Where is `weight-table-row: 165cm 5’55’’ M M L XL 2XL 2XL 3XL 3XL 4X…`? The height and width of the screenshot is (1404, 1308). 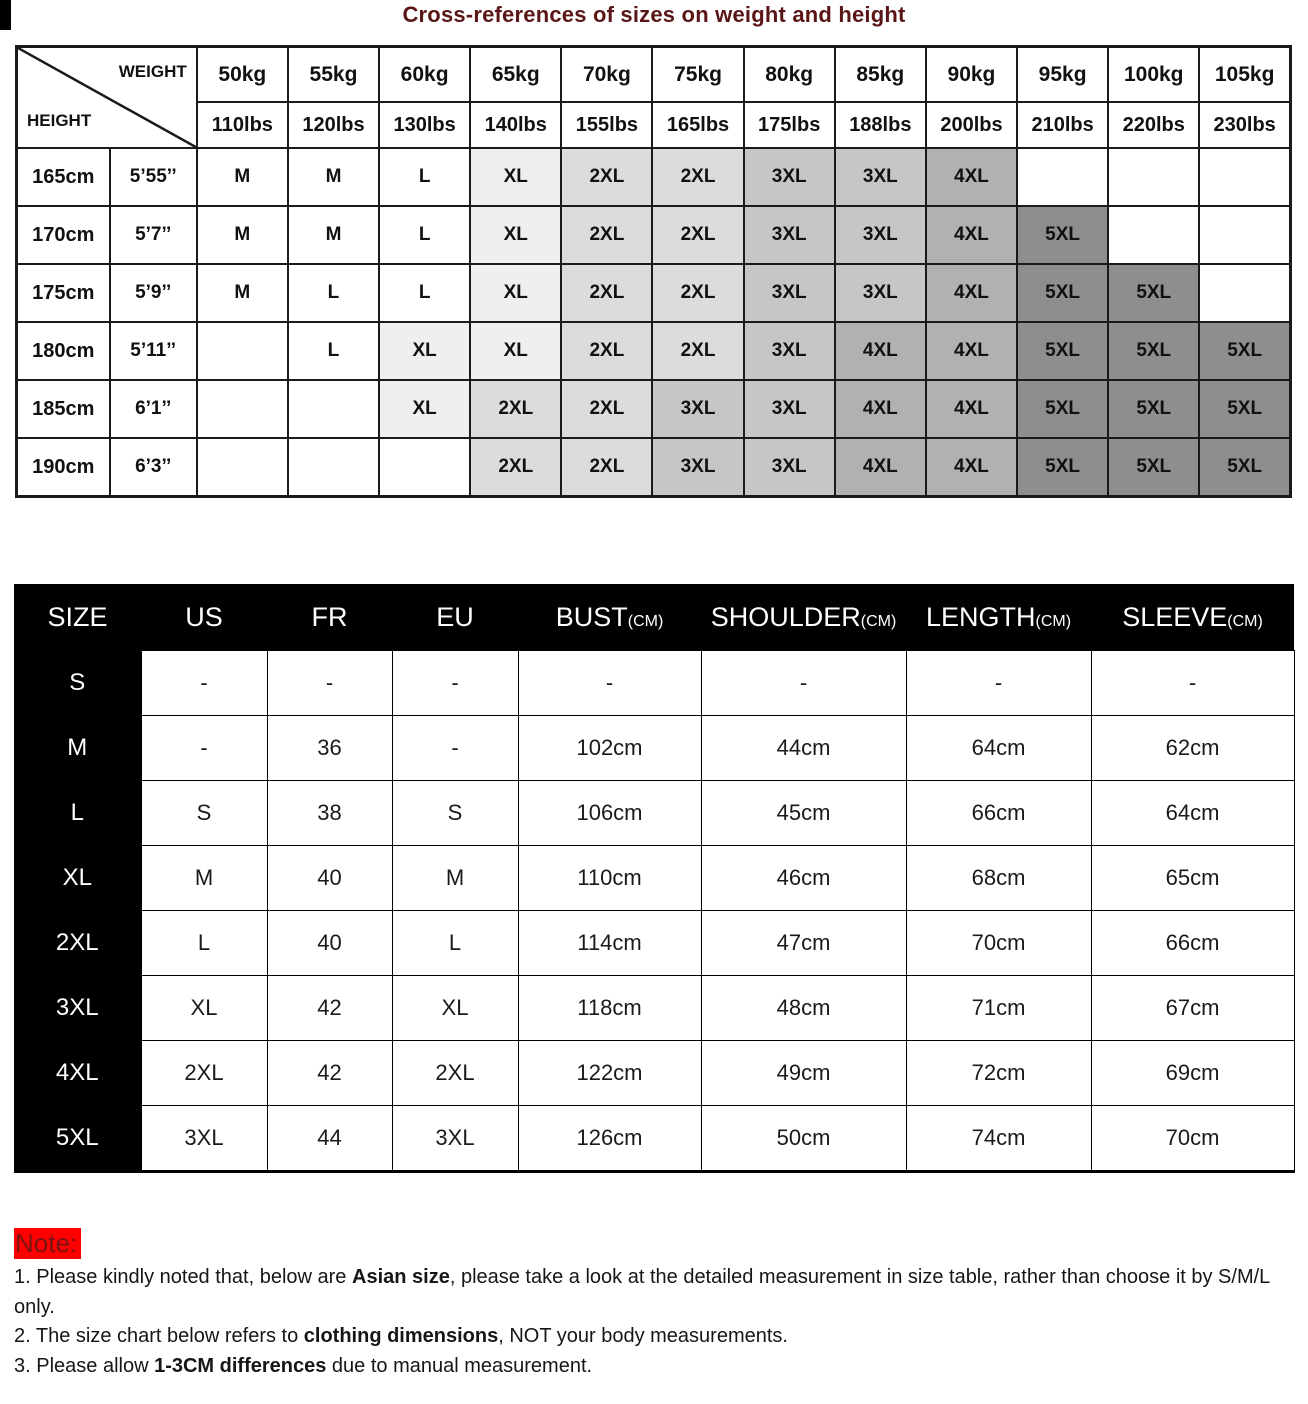 weight-table-row: 165cm 5’55’’ M M L XL 2XL 2XL 3XL 3XL 4X… is located at coordinates (653, 177).